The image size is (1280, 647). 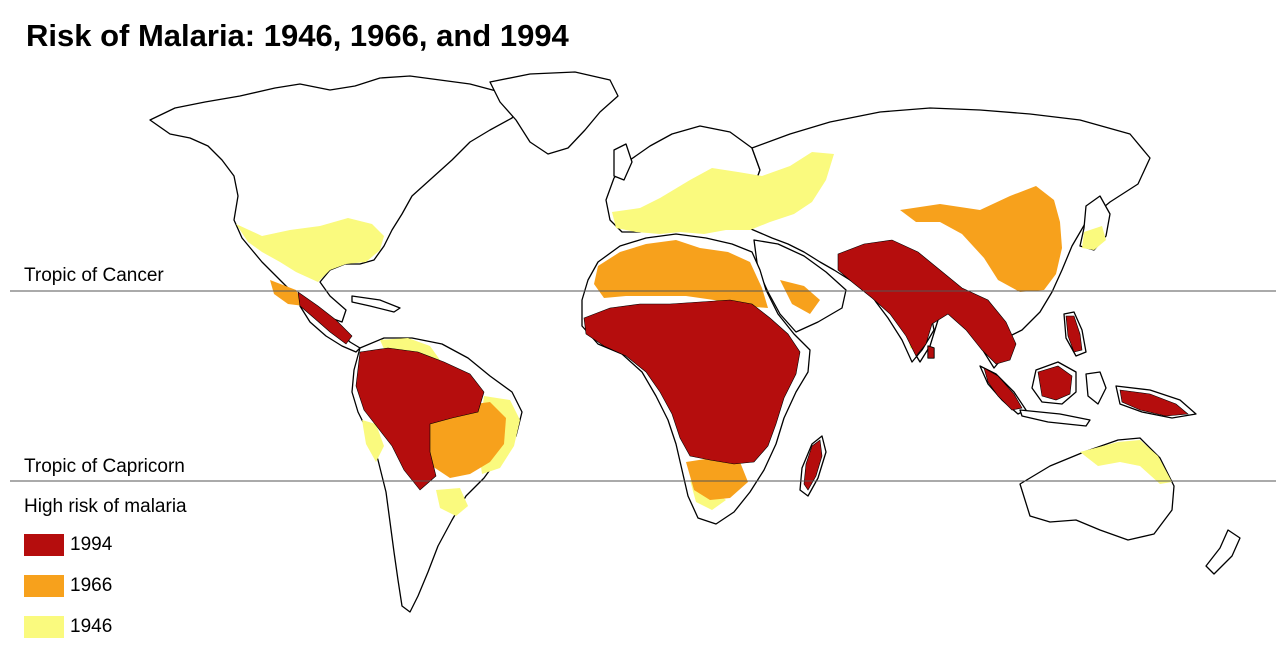 I want to click on legend-item-1946: 1946, so click(x=105, y=626).